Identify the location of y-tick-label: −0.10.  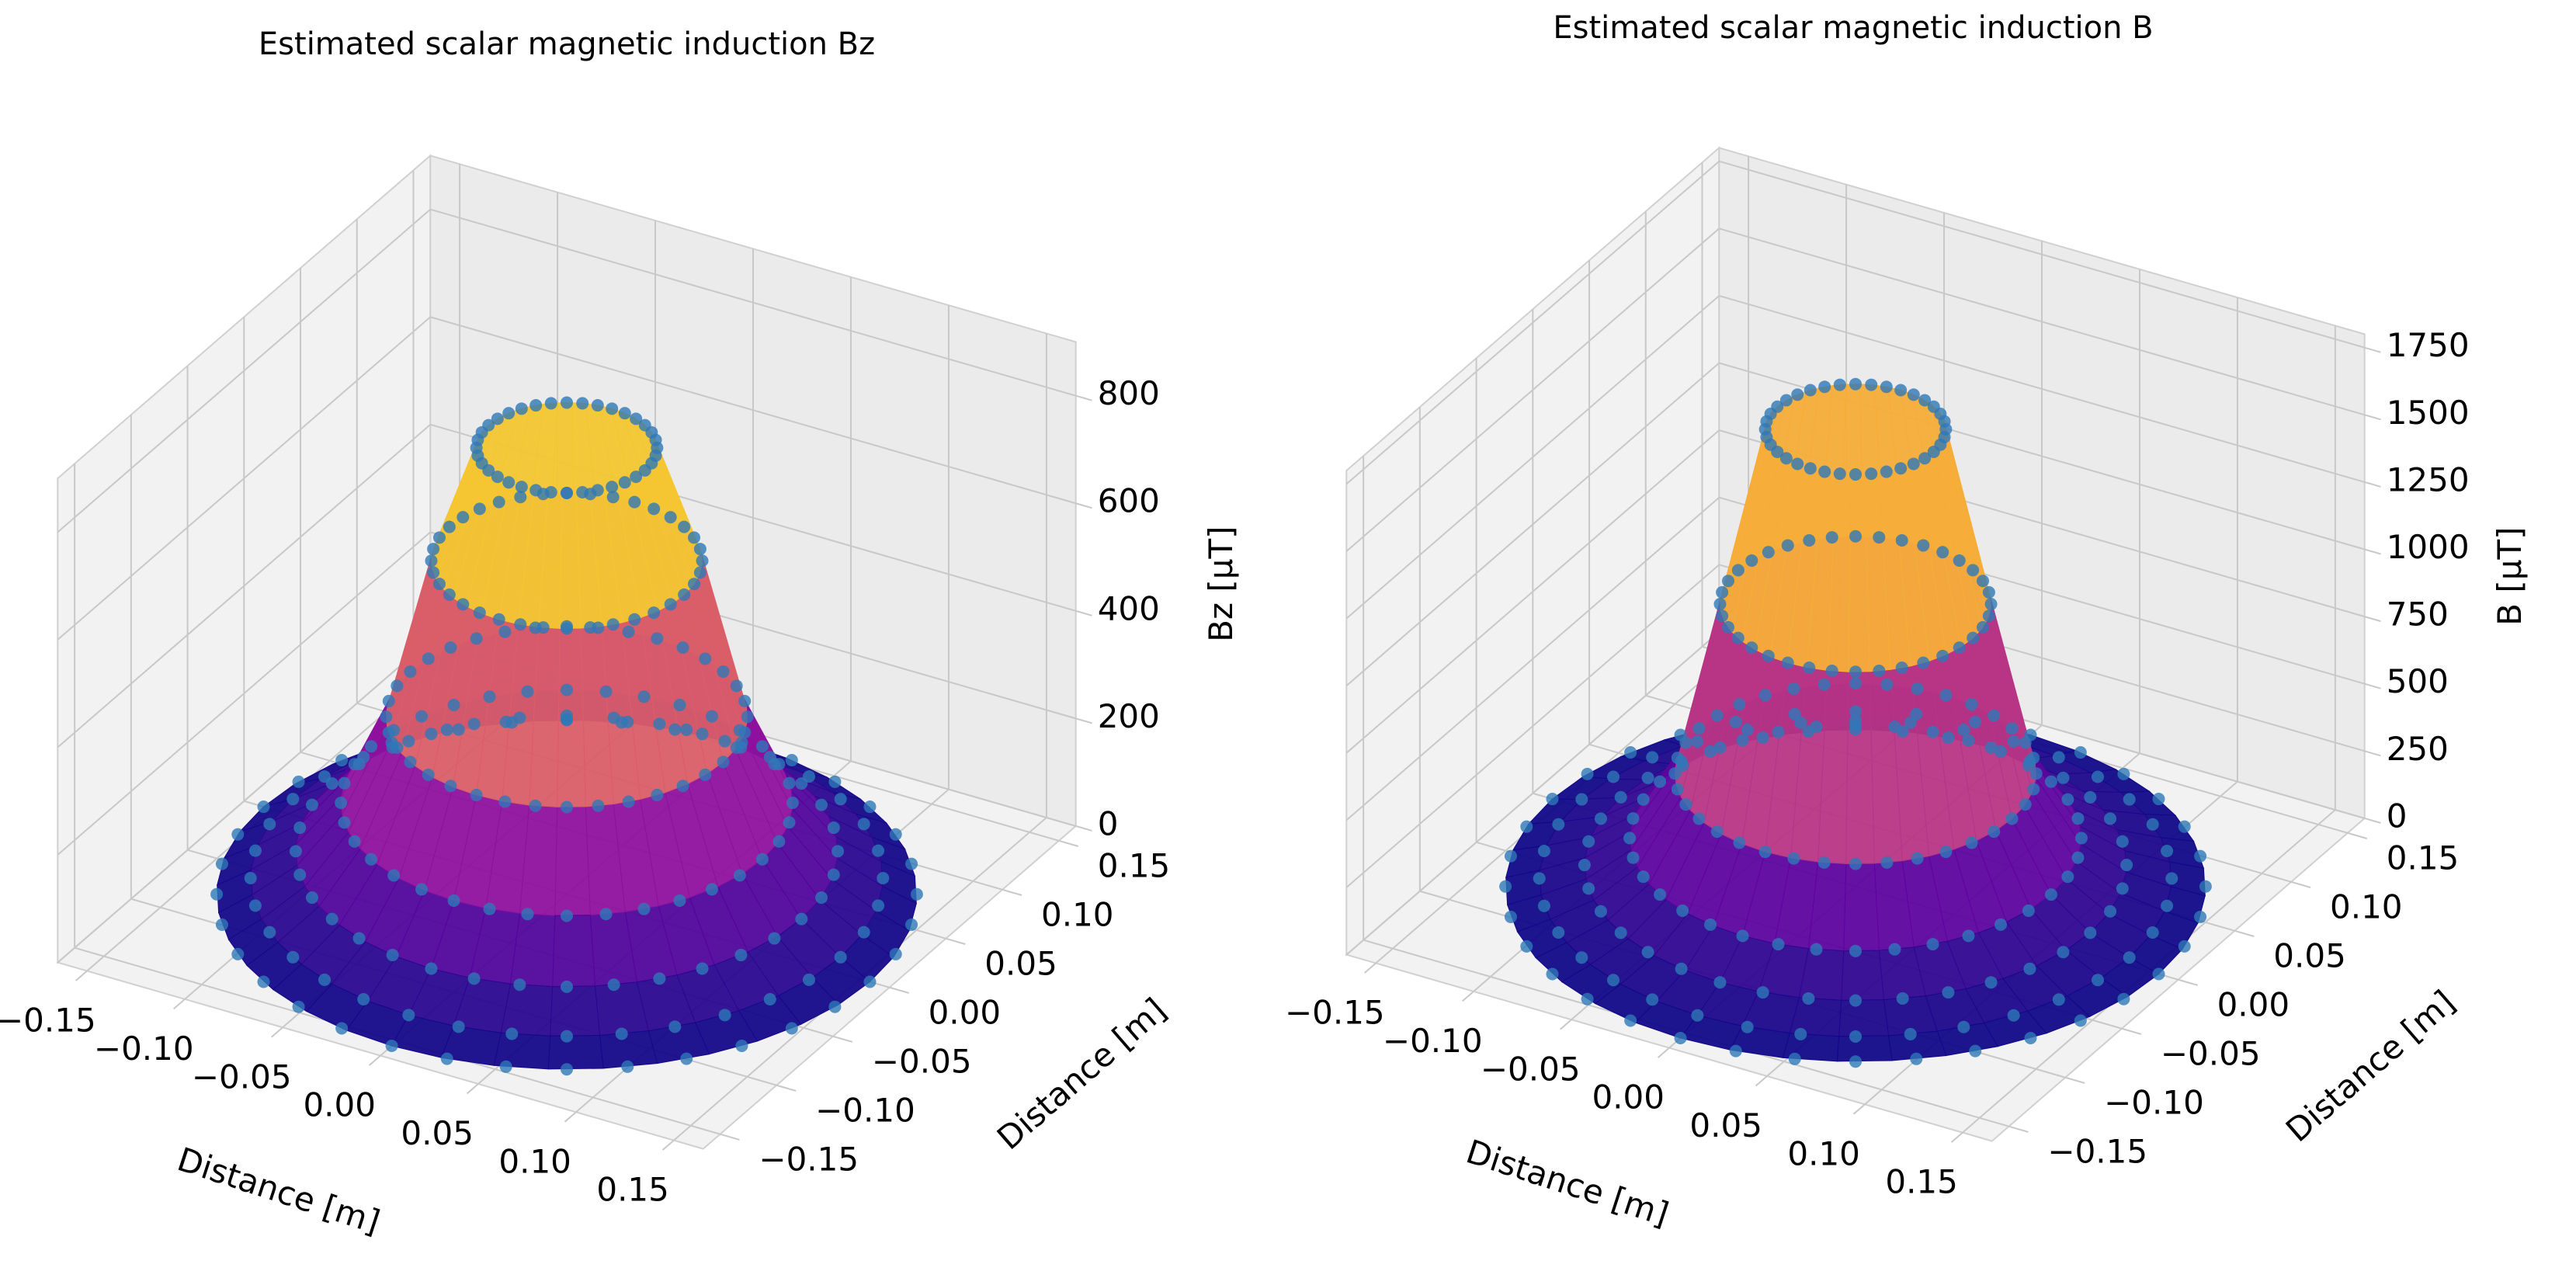
(865, 1110).